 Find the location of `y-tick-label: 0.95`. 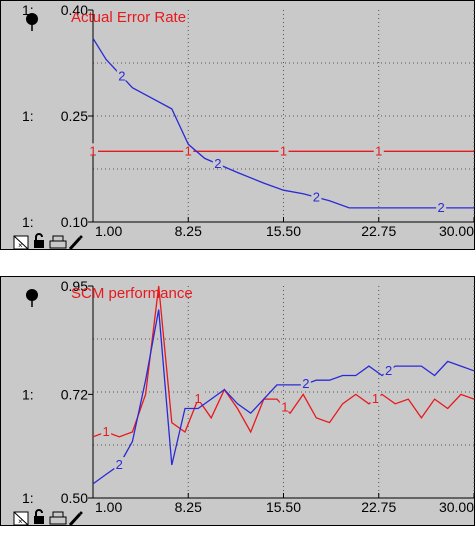

y-tick-label: 0.95 is located at coordinates (74, 286).